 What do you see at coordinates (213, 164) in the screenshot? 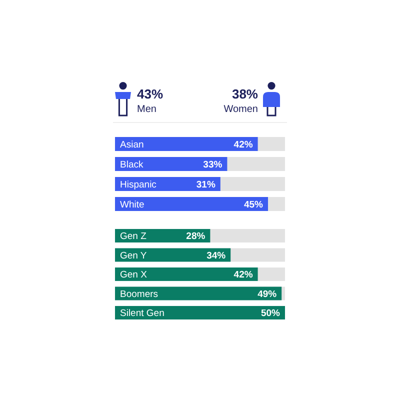
I see `data-label: 33%` at bounding box center [213, 164].